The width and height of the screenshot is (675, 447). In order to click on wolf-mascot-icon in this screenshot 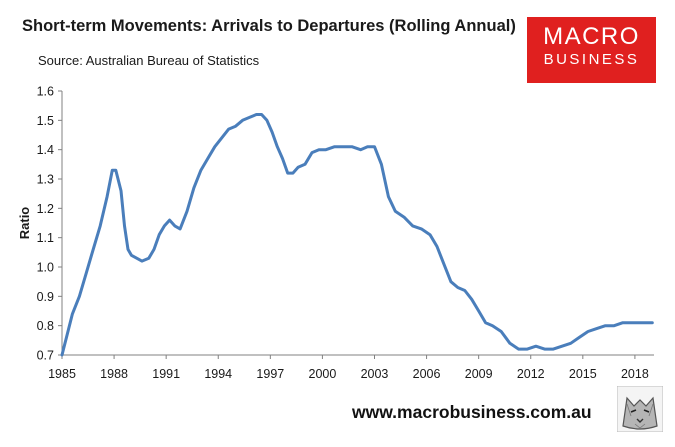, I will do `click(640, 409)`.